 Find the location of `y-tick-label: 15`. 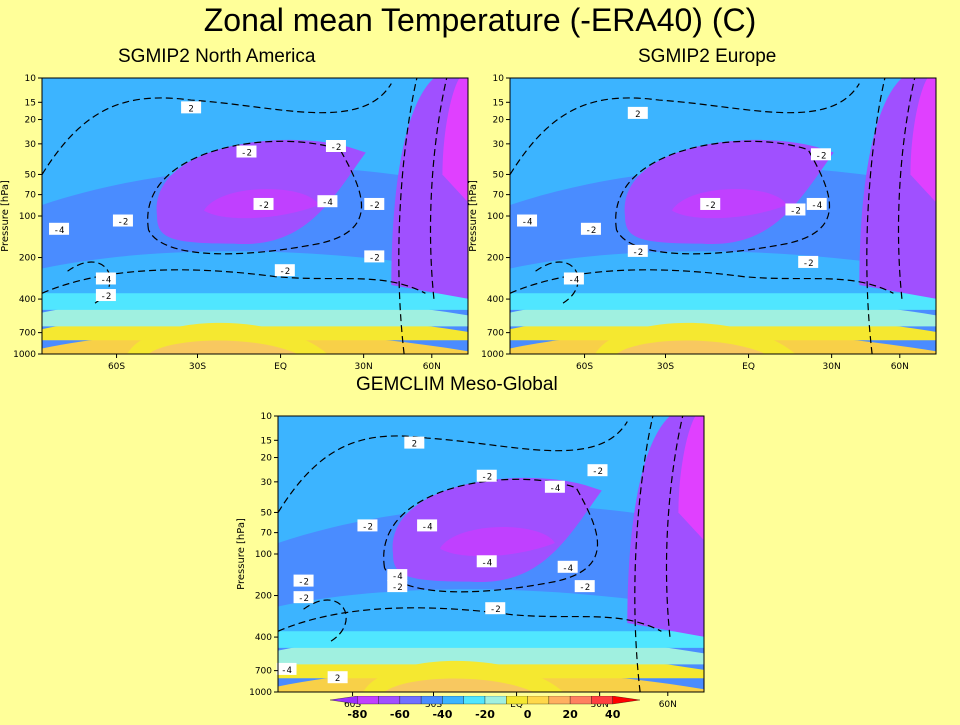

y-tick-label: 15 is located at coordinates (498, 103).